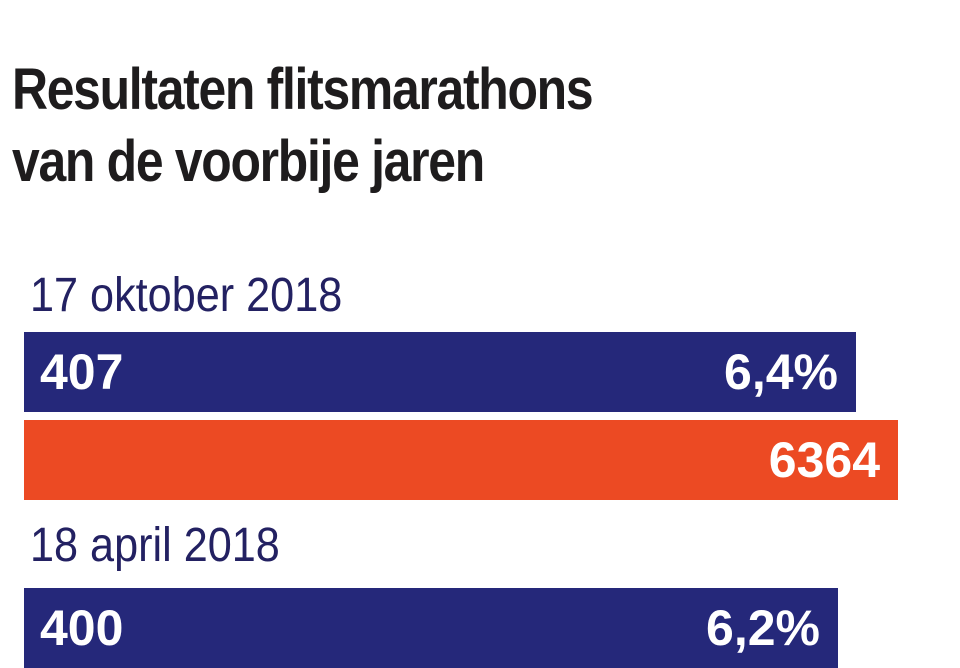  Describe the element at coordinates (440, 372) in the screenshot. I see `caught-bar: 407 6,4%` at that location.